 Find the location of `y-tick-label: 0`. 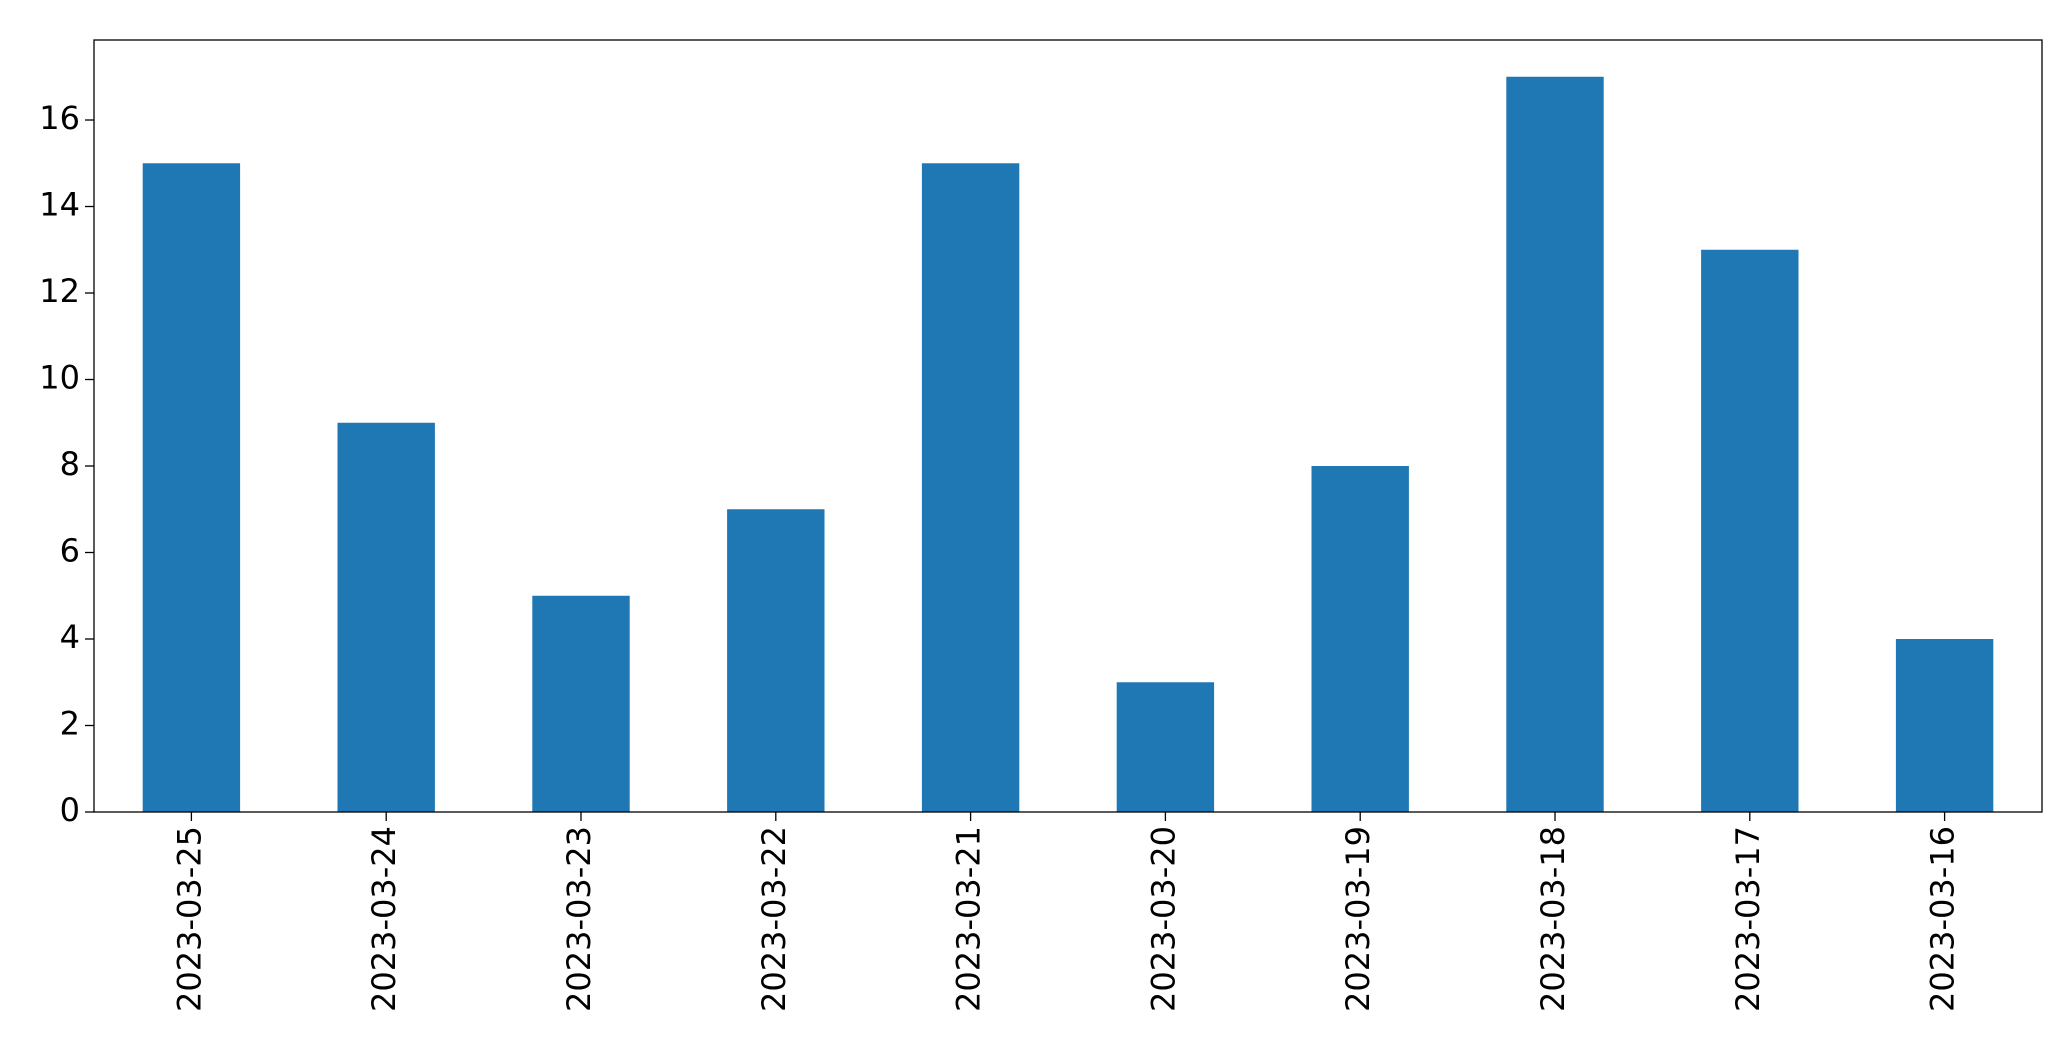

y-tick-label: 0 is located at coordinates (70, 810).